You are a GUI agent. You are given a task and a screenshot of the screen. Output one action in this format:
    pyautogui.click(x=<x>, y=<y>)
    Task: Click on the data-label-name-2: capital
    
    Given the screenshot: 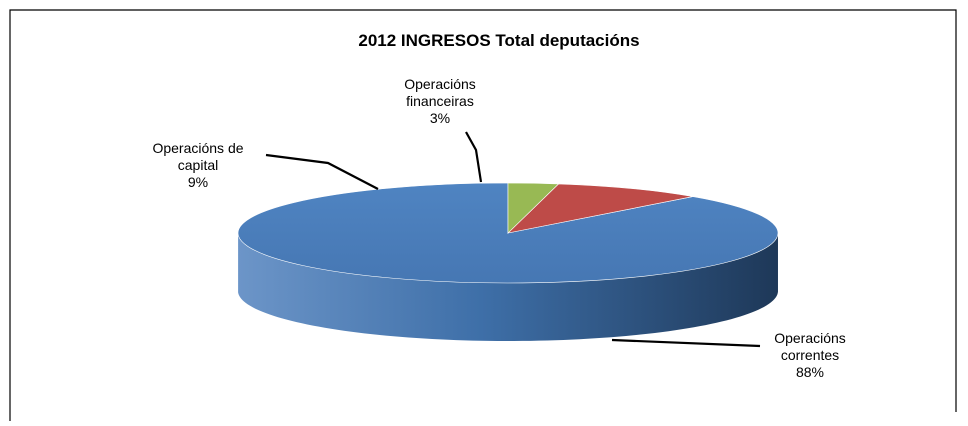 What is the action you would take?
    pyautogui.click(x=198, y=165)
    